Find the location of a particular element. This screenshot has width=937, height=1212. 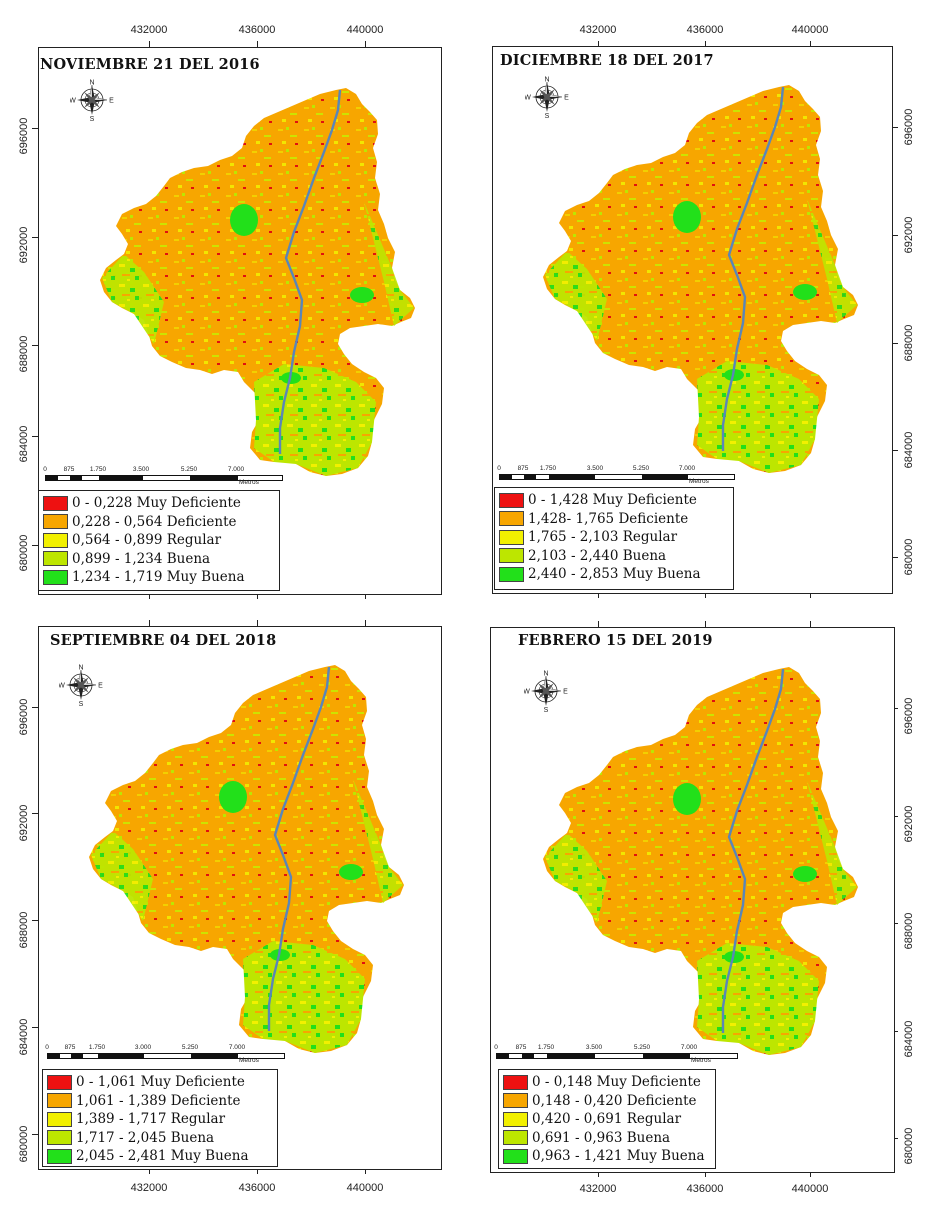

ndvi-map-2018 is located at coordinates (246, 859).